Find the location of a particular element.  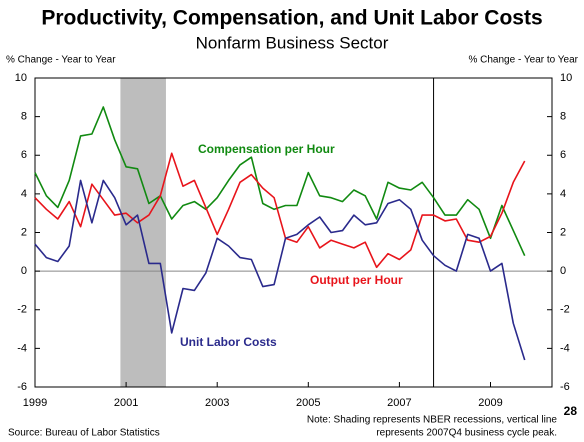

y-axis-label: % Change - Year to Year is located at coordinates (61, 60).